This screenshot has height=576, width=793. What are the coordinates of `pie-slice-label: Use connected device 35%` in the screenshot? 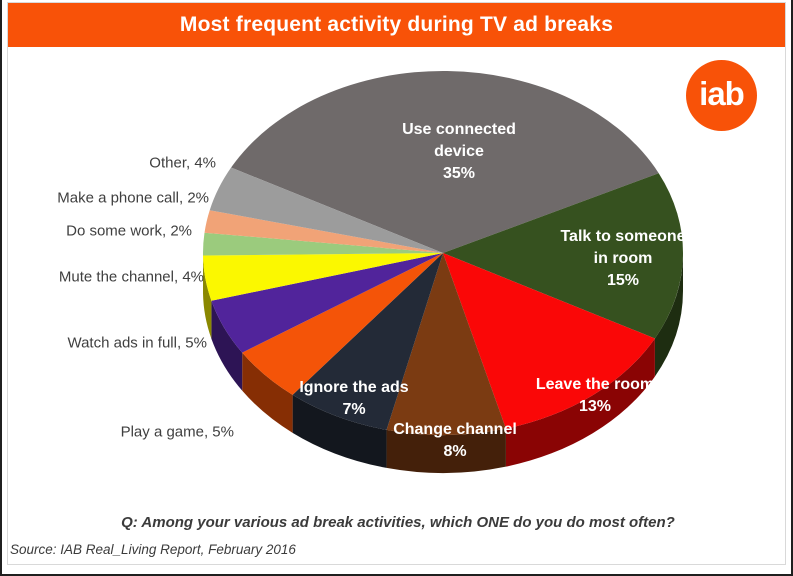 It's located at (459, 151).